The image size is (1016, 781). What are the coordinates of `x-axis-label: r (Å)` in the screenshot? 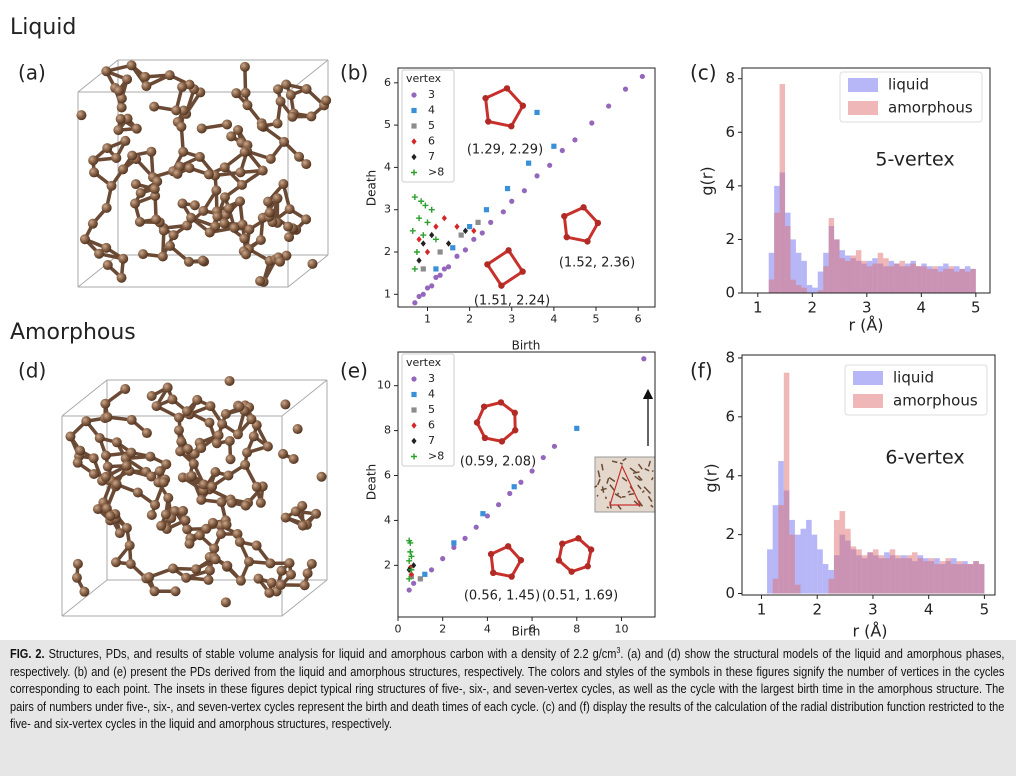 It's located at (865, 325).